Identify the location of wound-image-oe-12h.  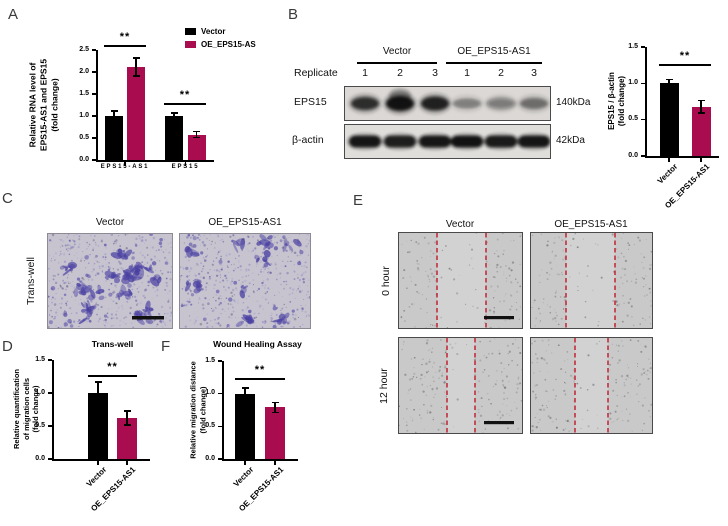
(591, 385).